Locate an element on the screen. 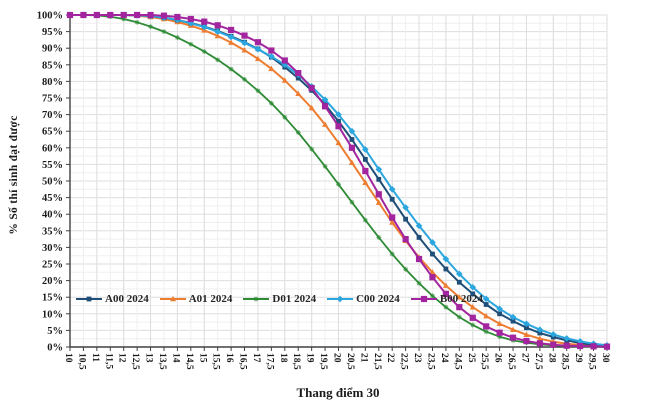 This screenshot has height=413, width=665. y-tick-label: 45% is located at coordinates (52, 198).